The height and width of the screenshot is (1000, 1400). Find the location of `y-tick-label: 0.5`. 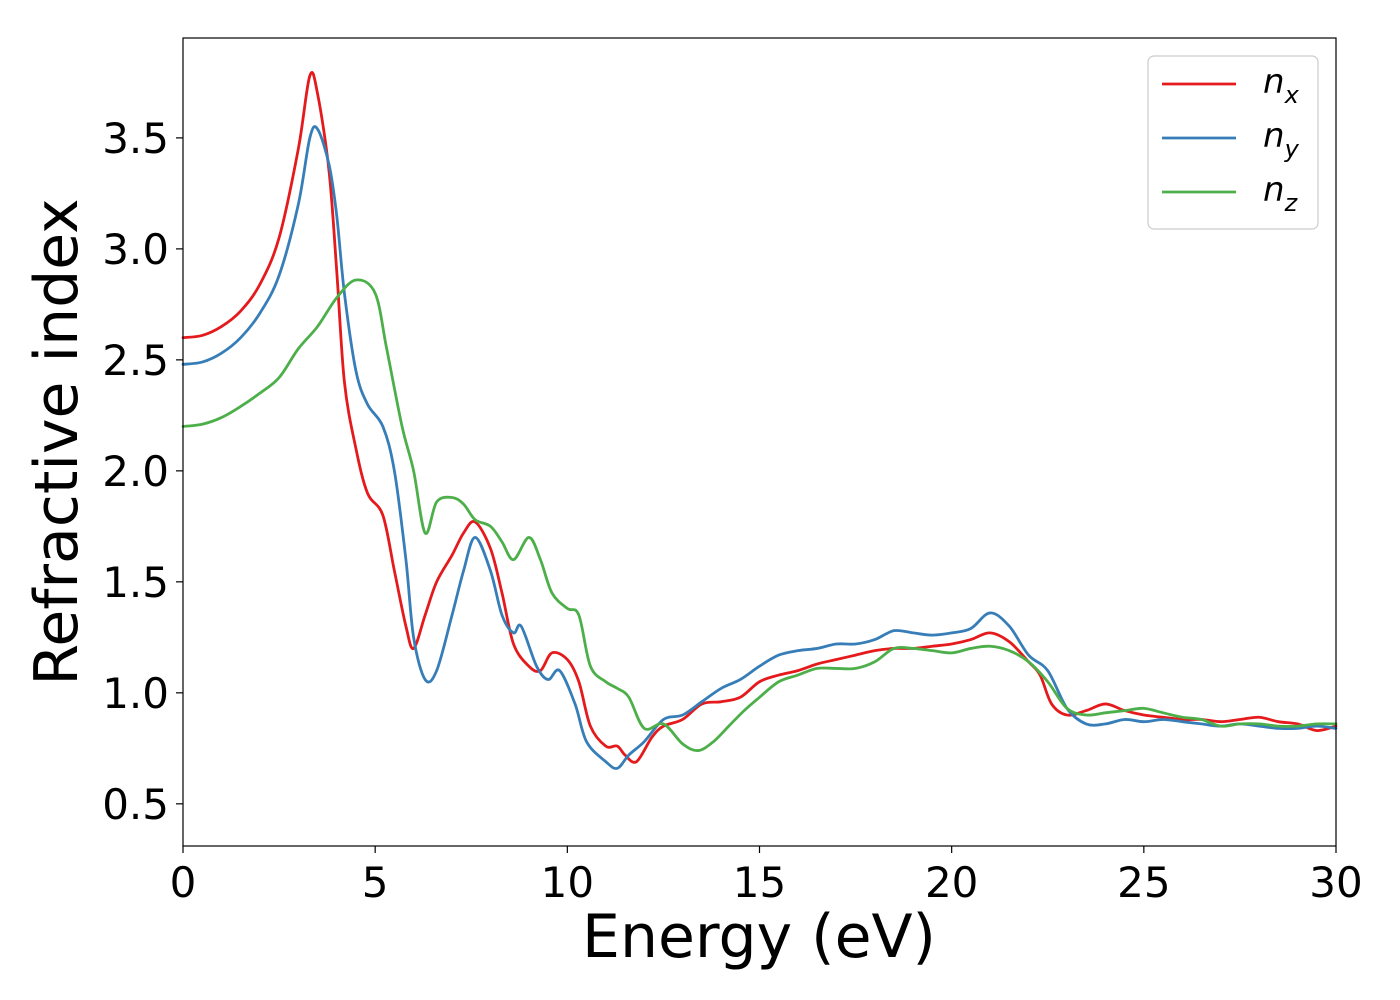

y-tick-label: 0.5 is located at coordinates (135, 804).